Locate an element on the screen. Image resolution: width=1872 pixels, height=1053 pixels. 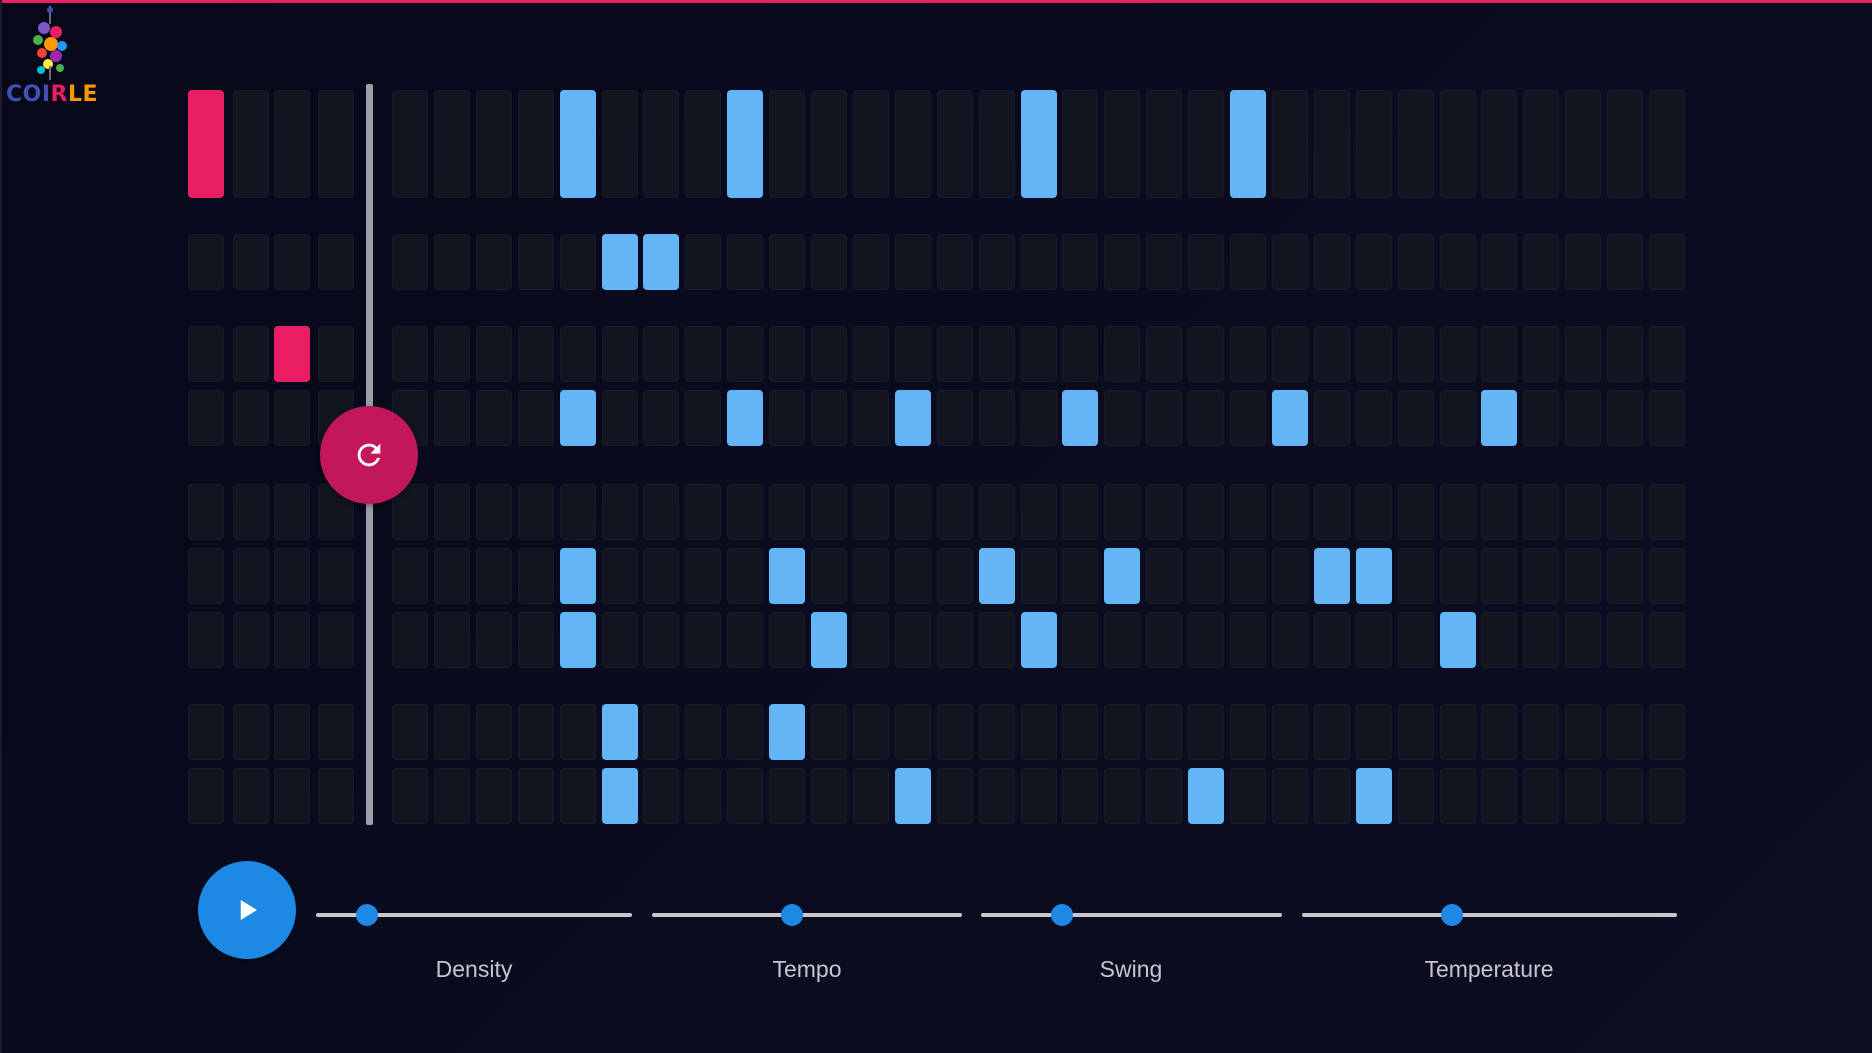
tempo-slider-thumb is located at coordinates (791, 915).